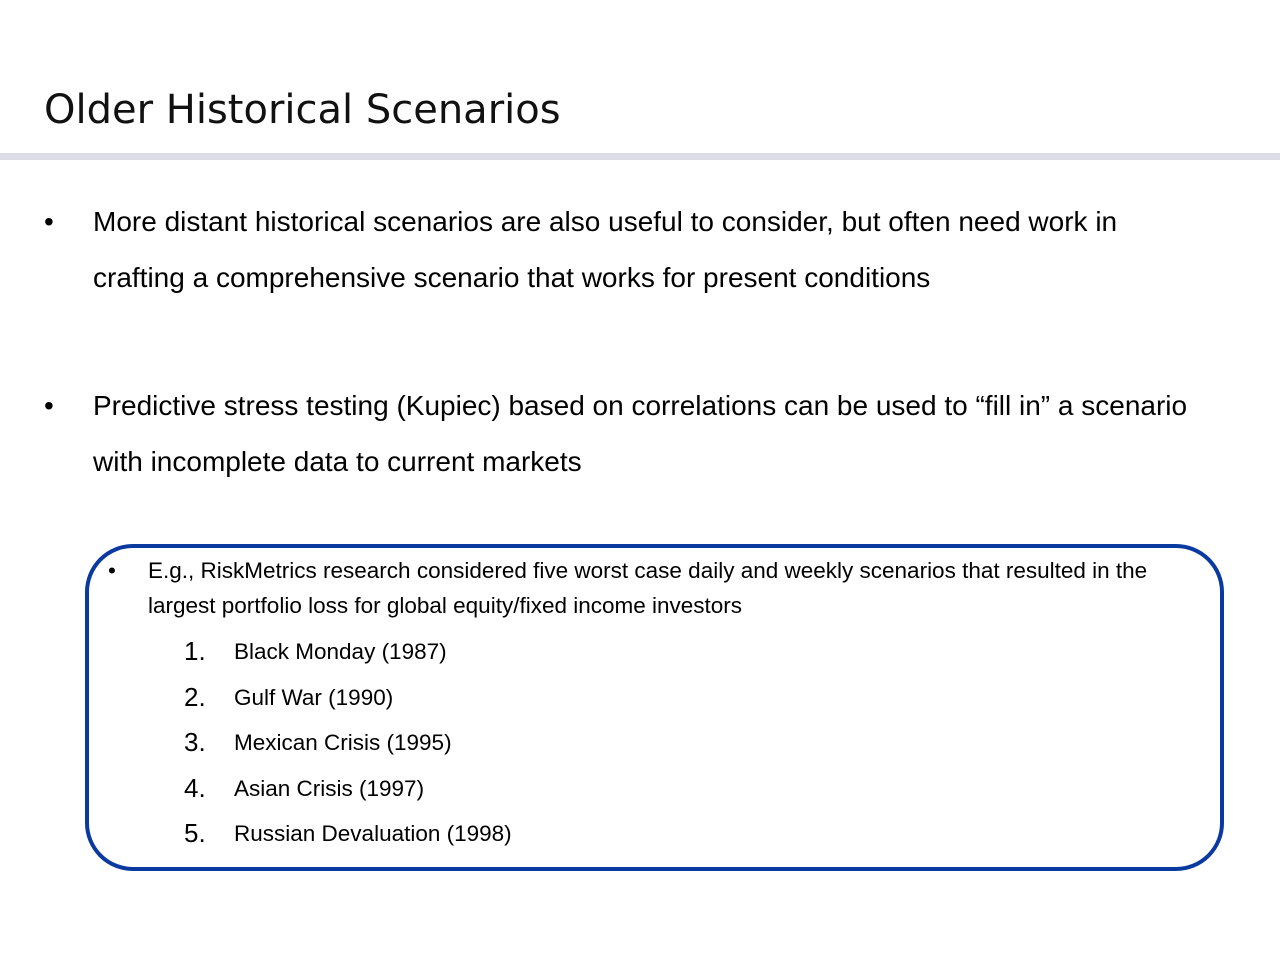 Image resolution: width=1280 pixels, height=960 pixels. What do you see at coordinates (534, 834) in the screenshot?
I see `scenario-item: 5. Russian Devaluation (1998)` at bounding box center [534, 834].